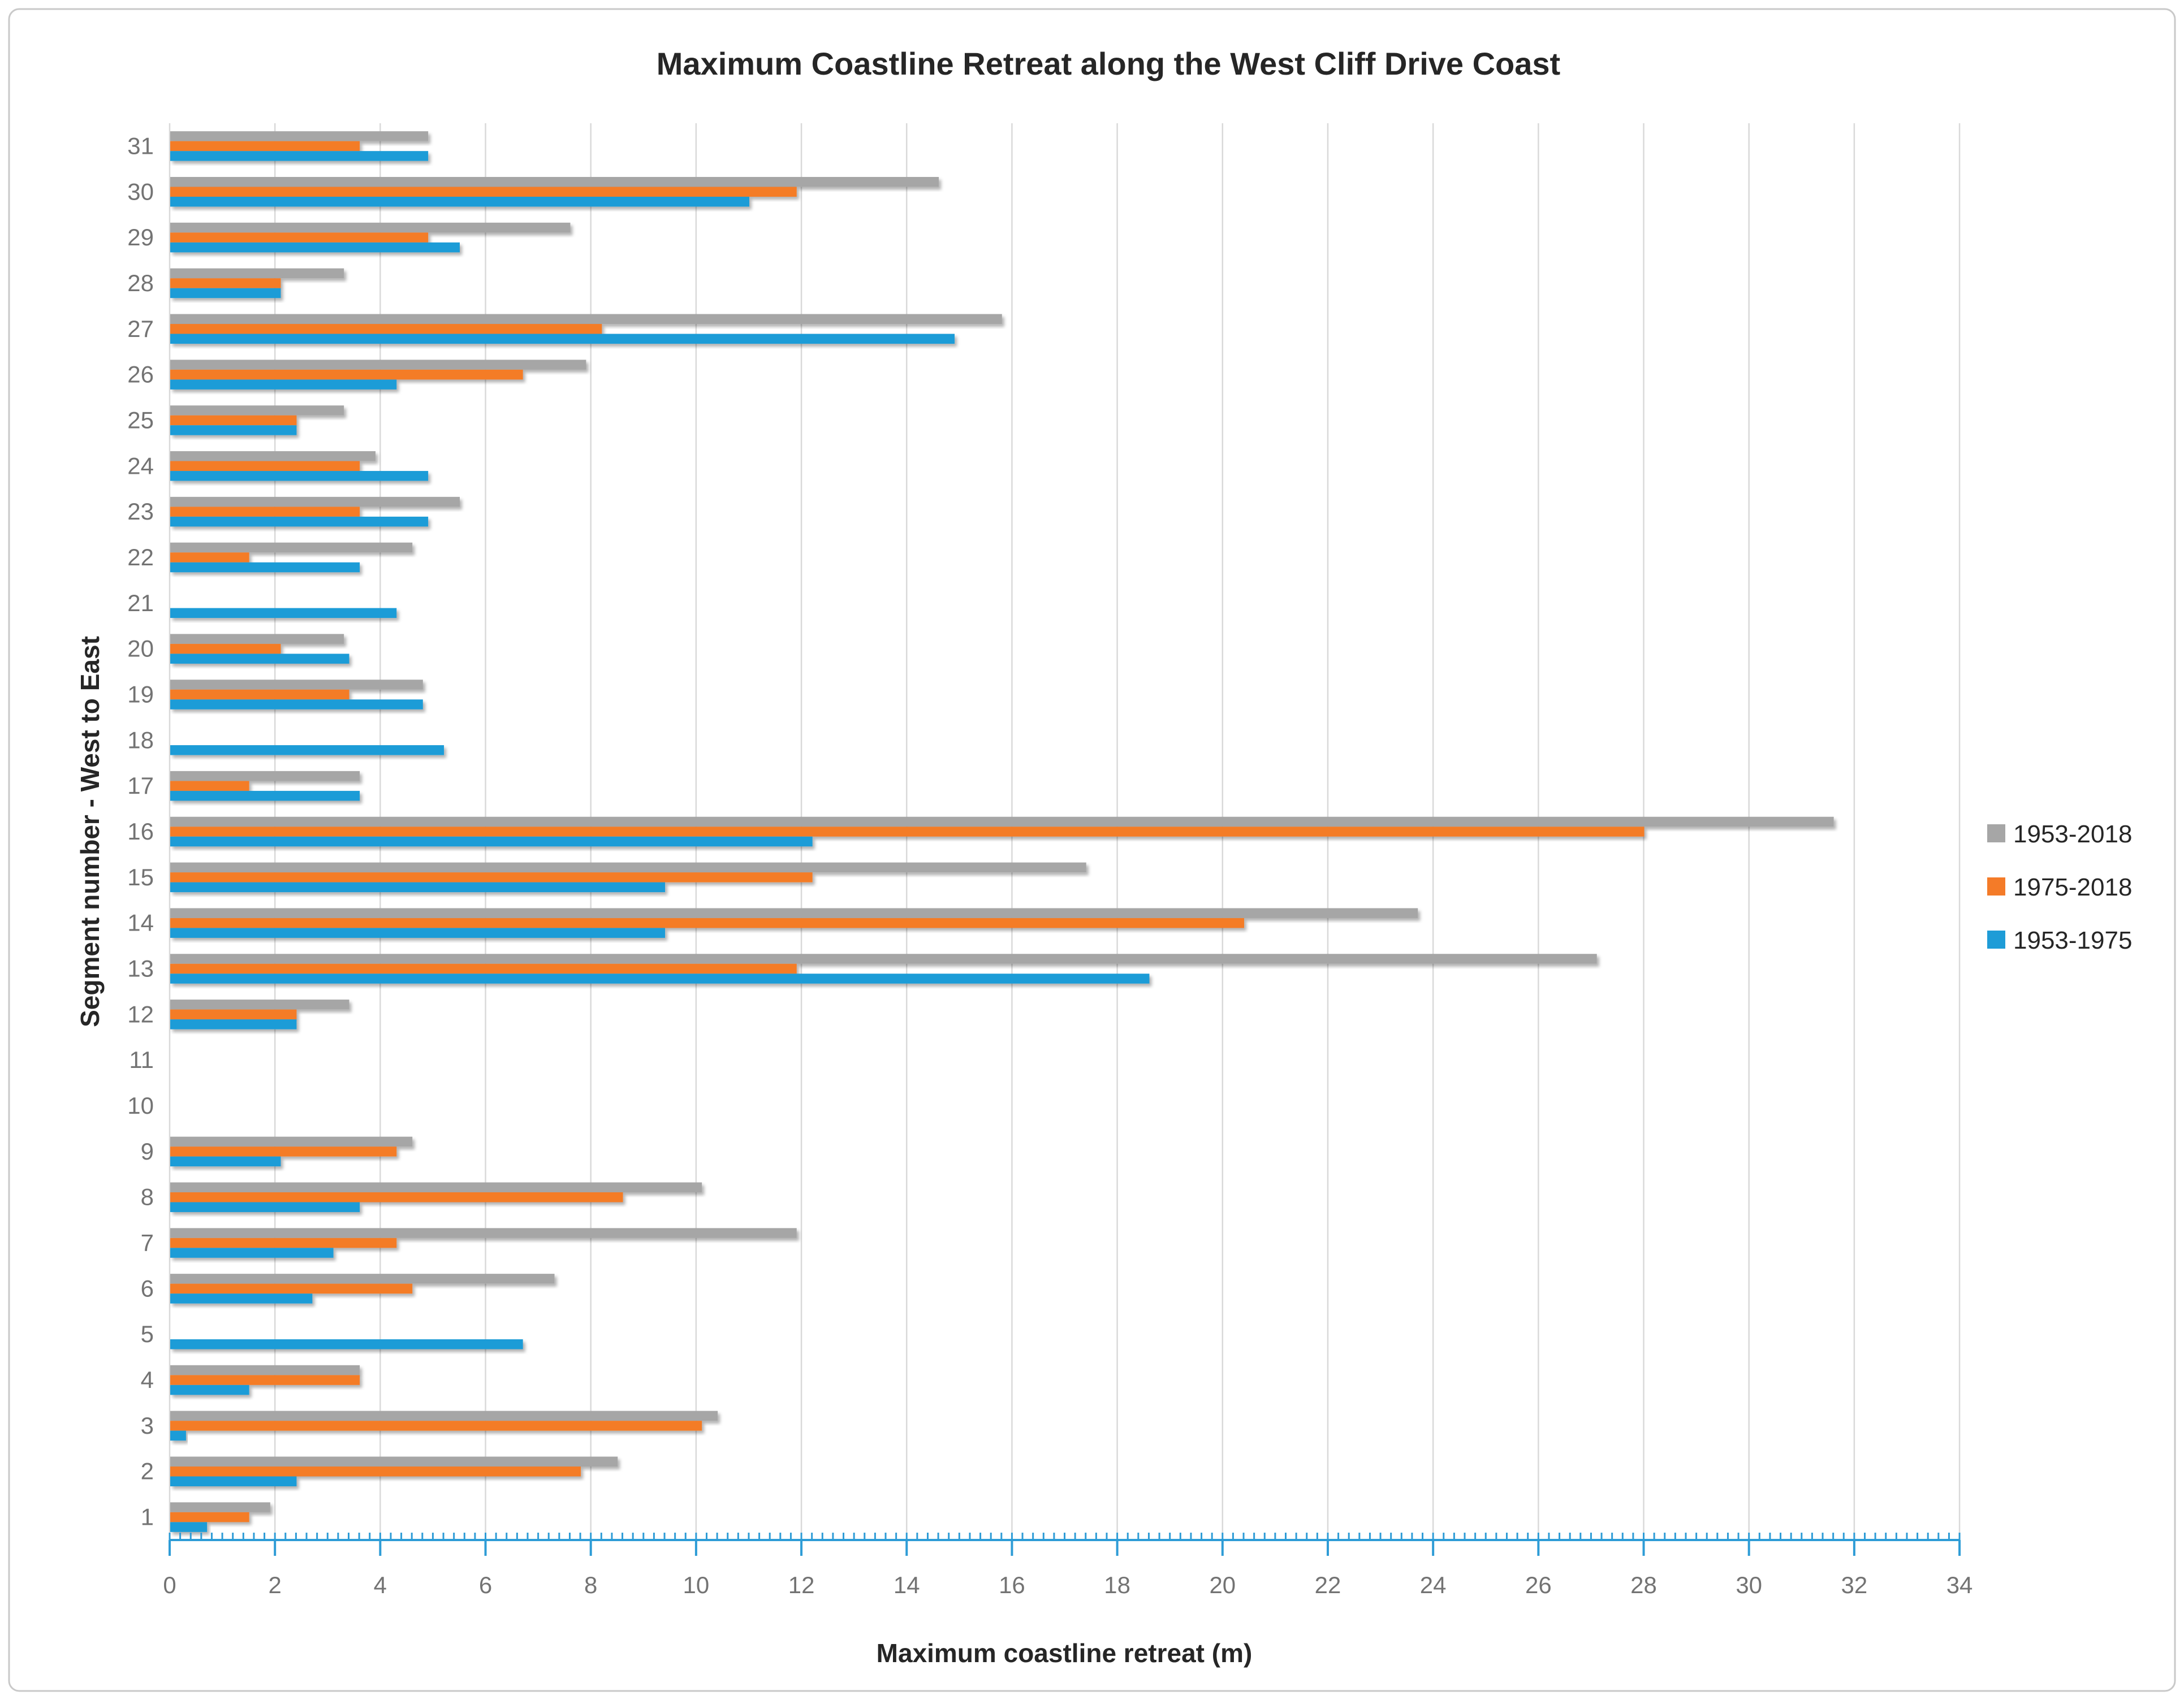  I want to click on y-category-label: 24, so click(140, 465).